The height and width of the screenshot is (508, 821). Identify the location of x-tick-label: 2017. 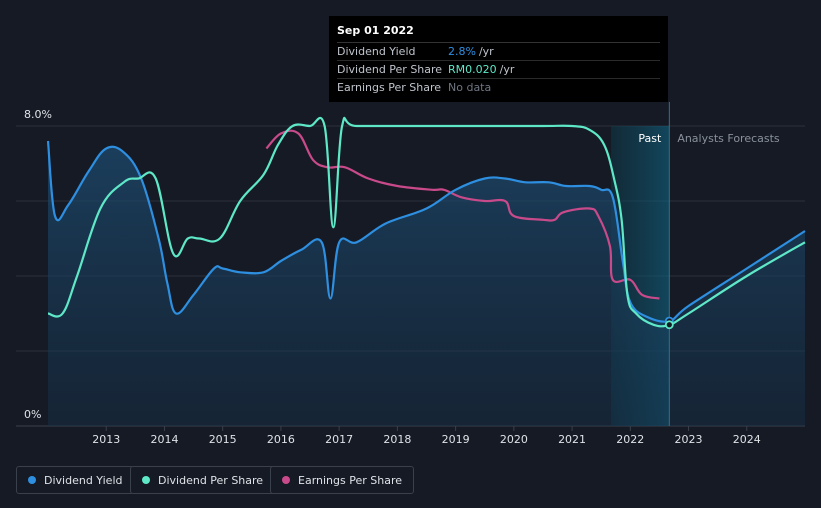
(339, 439).